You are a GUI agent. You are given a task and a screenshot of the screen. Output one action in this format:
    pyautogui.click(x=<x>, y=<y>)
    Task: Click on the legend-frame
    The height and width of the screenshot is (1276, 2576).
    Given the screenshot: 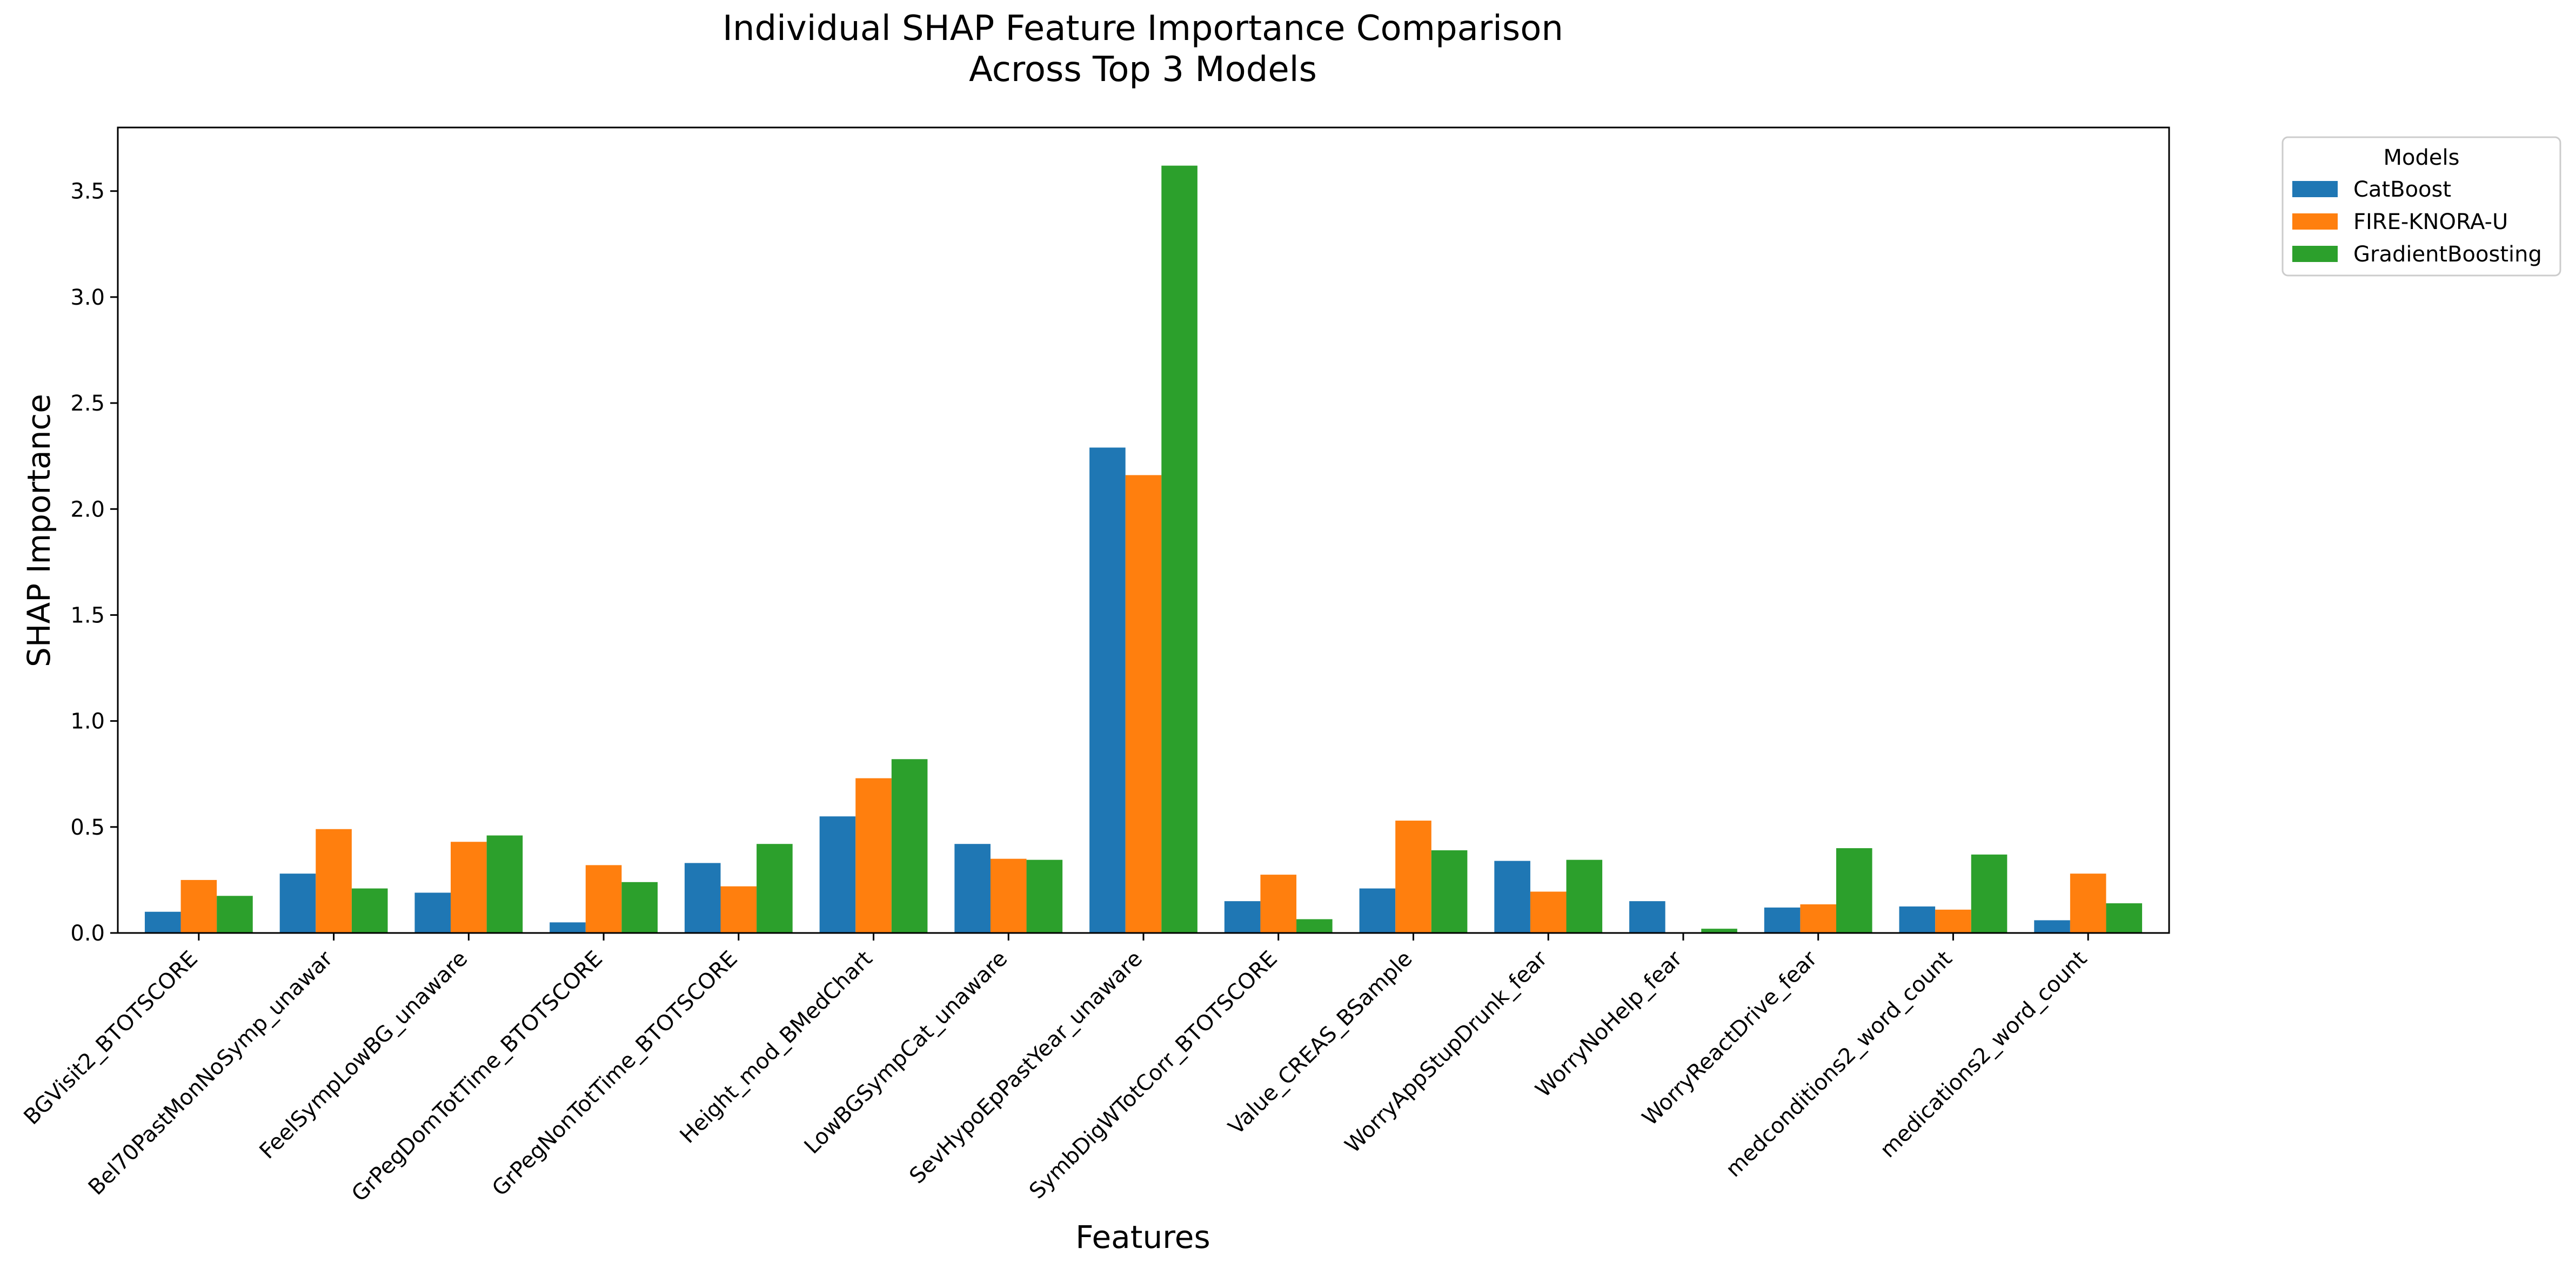 What is the action you would take?
    pyautogui.click(x=2421, y=206)
    